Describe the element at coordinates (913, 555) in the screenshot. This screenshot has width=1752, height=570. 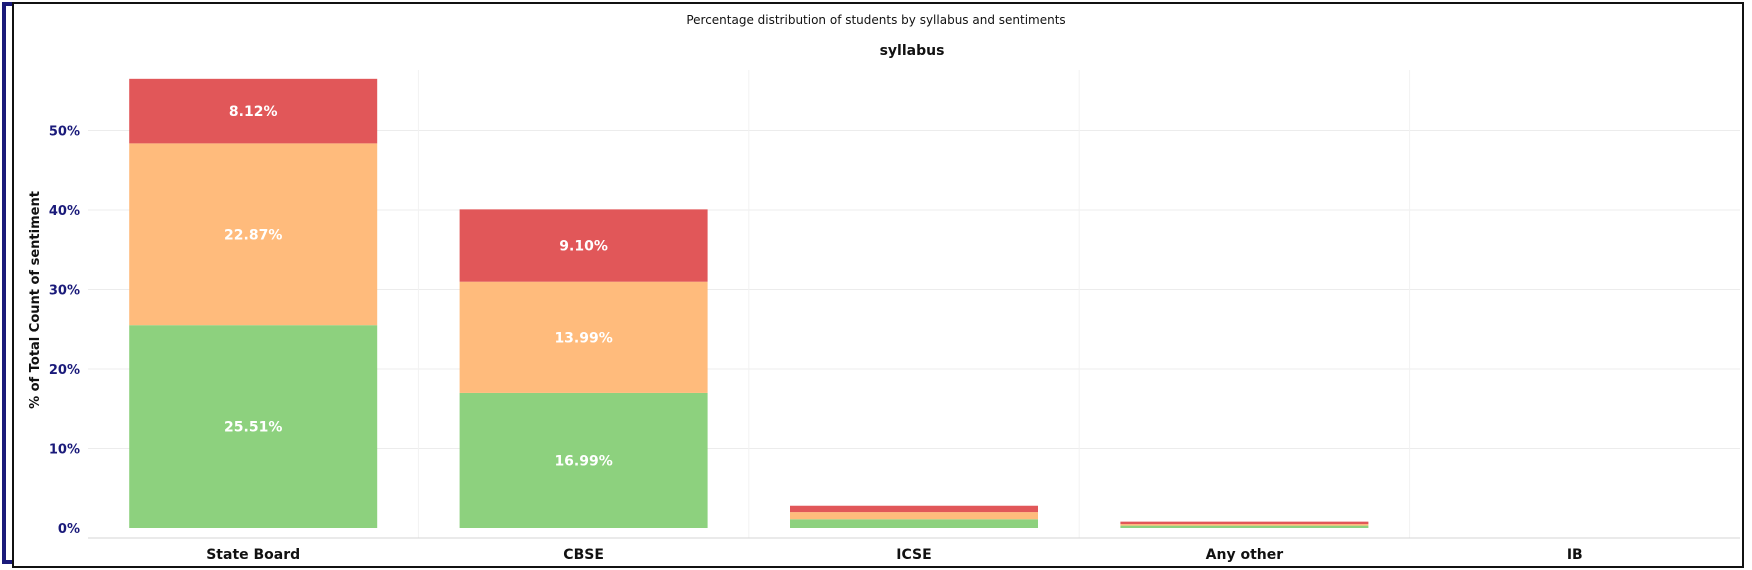
I see `x-tick-label: ICSE` at that location.